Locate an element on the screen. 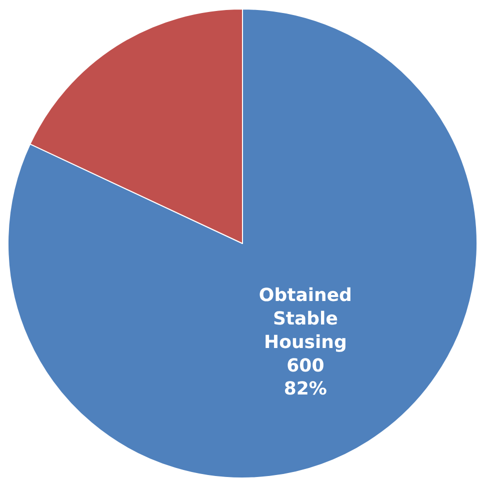 This screenshot has width=485, height=487. slice-label: Obtained Stable Housing is located at coordinates (305, 319).